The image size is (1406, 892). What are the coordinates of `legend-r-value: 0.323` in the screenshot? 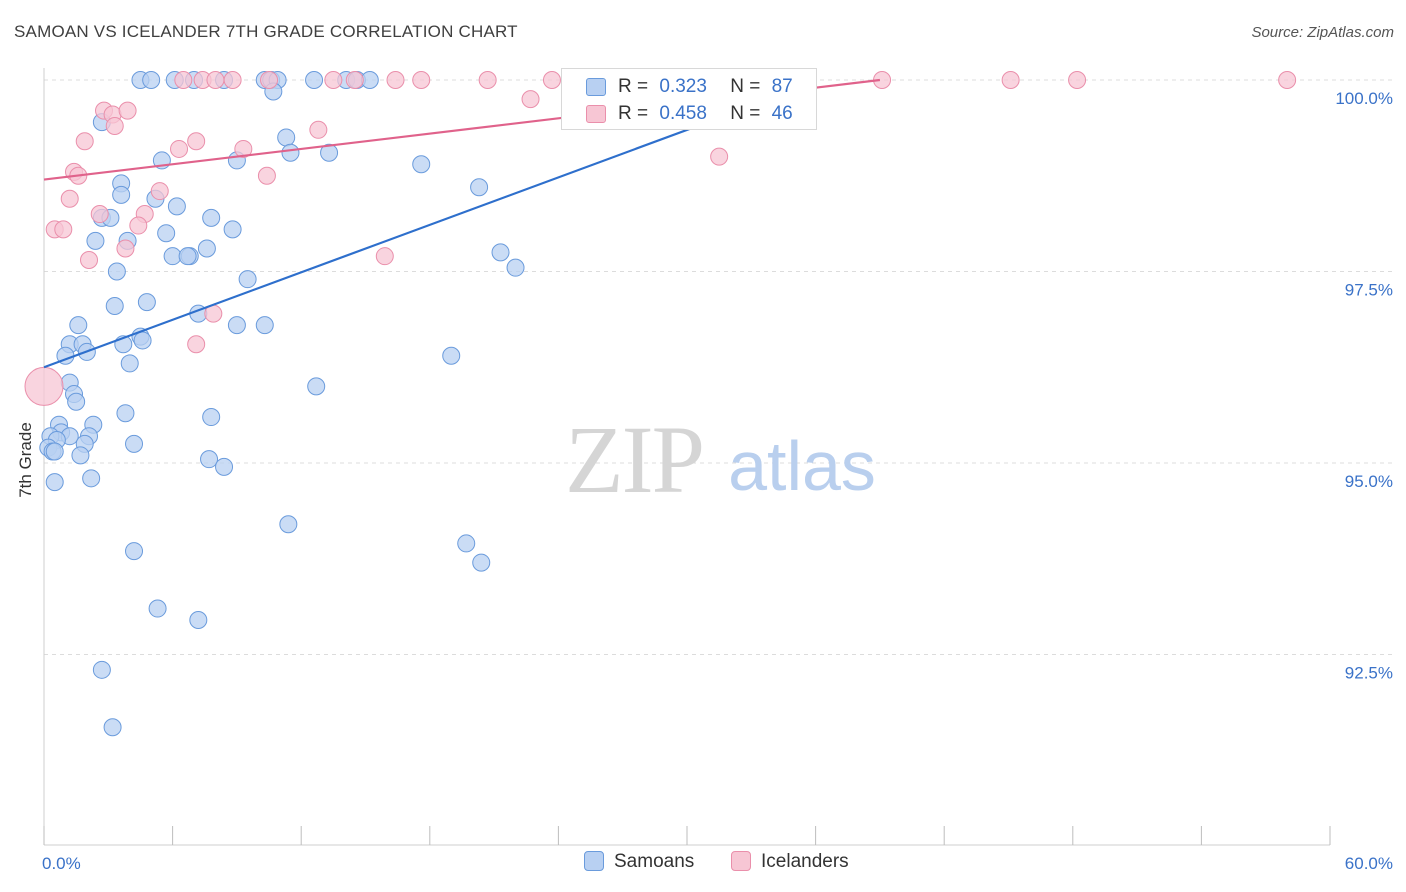 It's located at (683, 86).